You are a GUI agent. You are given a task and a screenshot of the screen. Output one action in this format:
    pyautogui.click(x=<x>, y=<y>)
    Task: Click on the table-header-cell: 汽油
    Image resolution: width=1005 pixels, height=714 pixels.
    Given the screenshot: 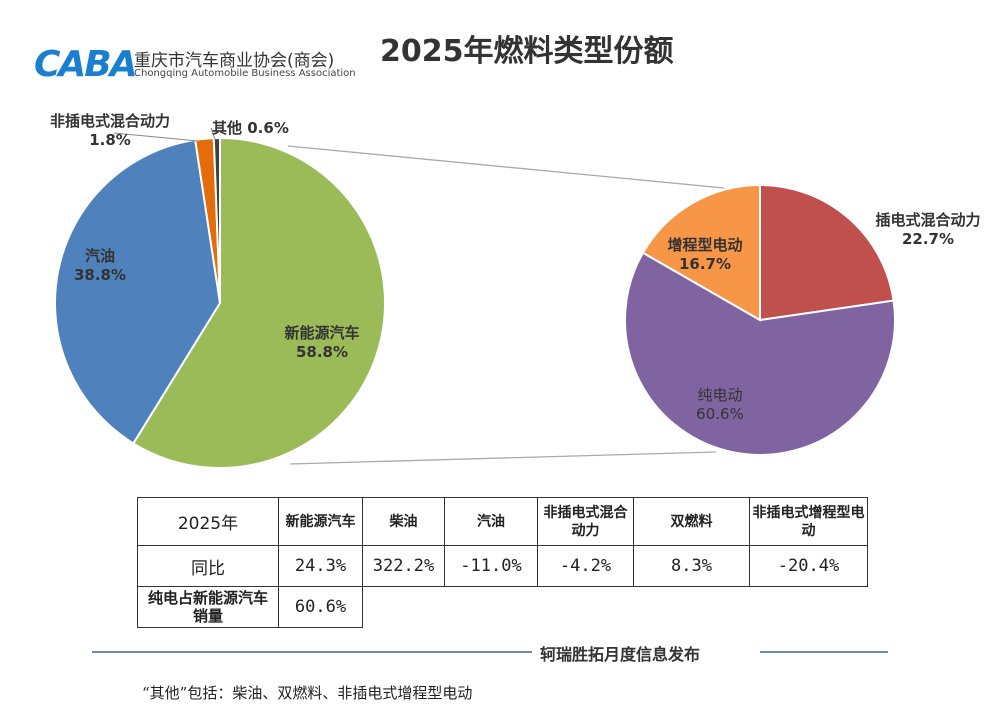 What is the action you would take?
    pyautogui.click(x=491, y=521)
    